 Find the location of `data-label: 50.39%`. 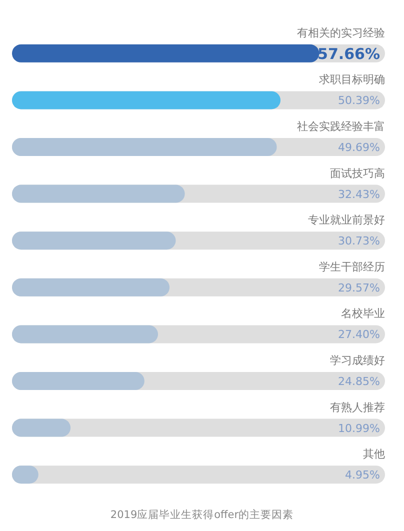

data-label: 50.39% is located at coordinates (359, 101).